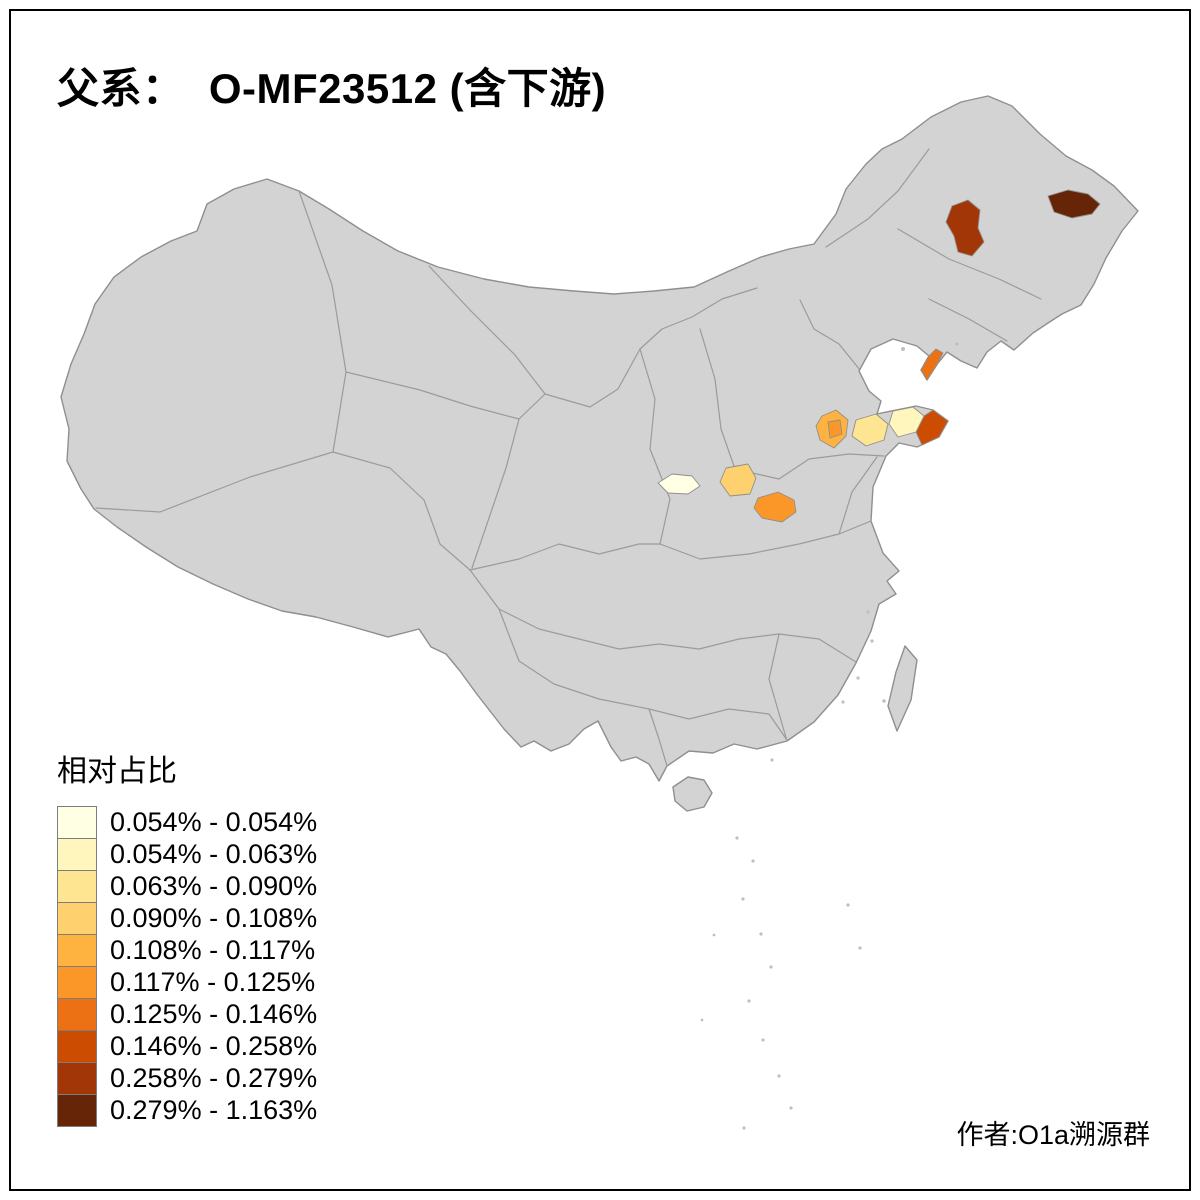  What do you see at coordinates (332, 88) in the screenshot?
I see `page-title: 父系： O-MF23512 (含下游)` at bounding box center [332, 88].